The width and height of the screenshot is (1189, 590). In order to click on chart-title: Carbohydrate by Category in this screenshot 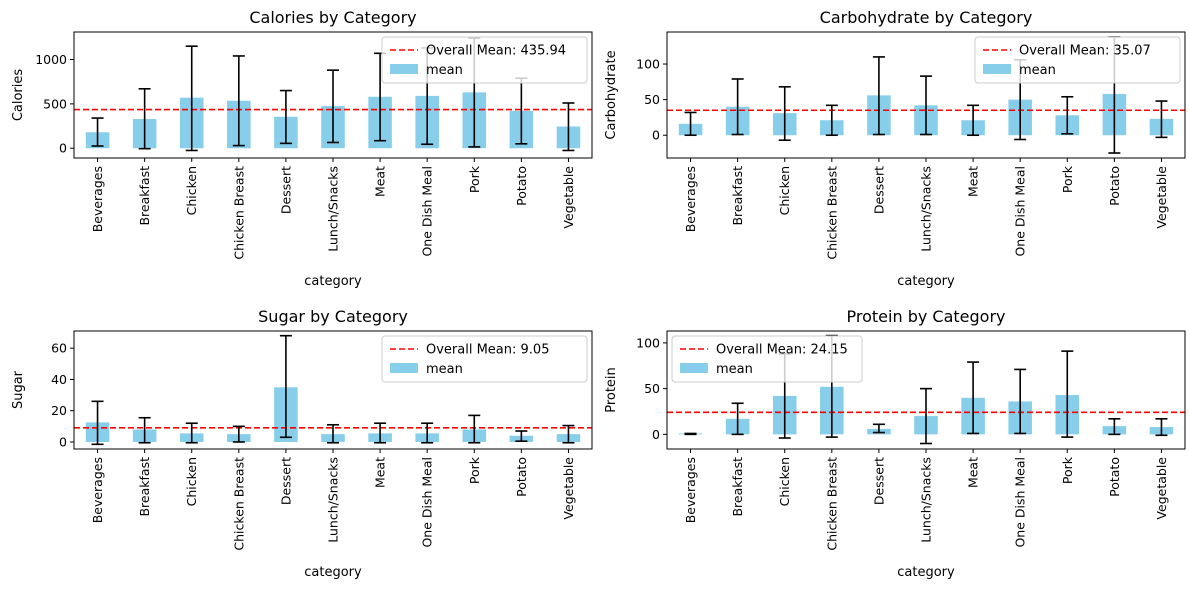, I will do `click(926, 17)`.